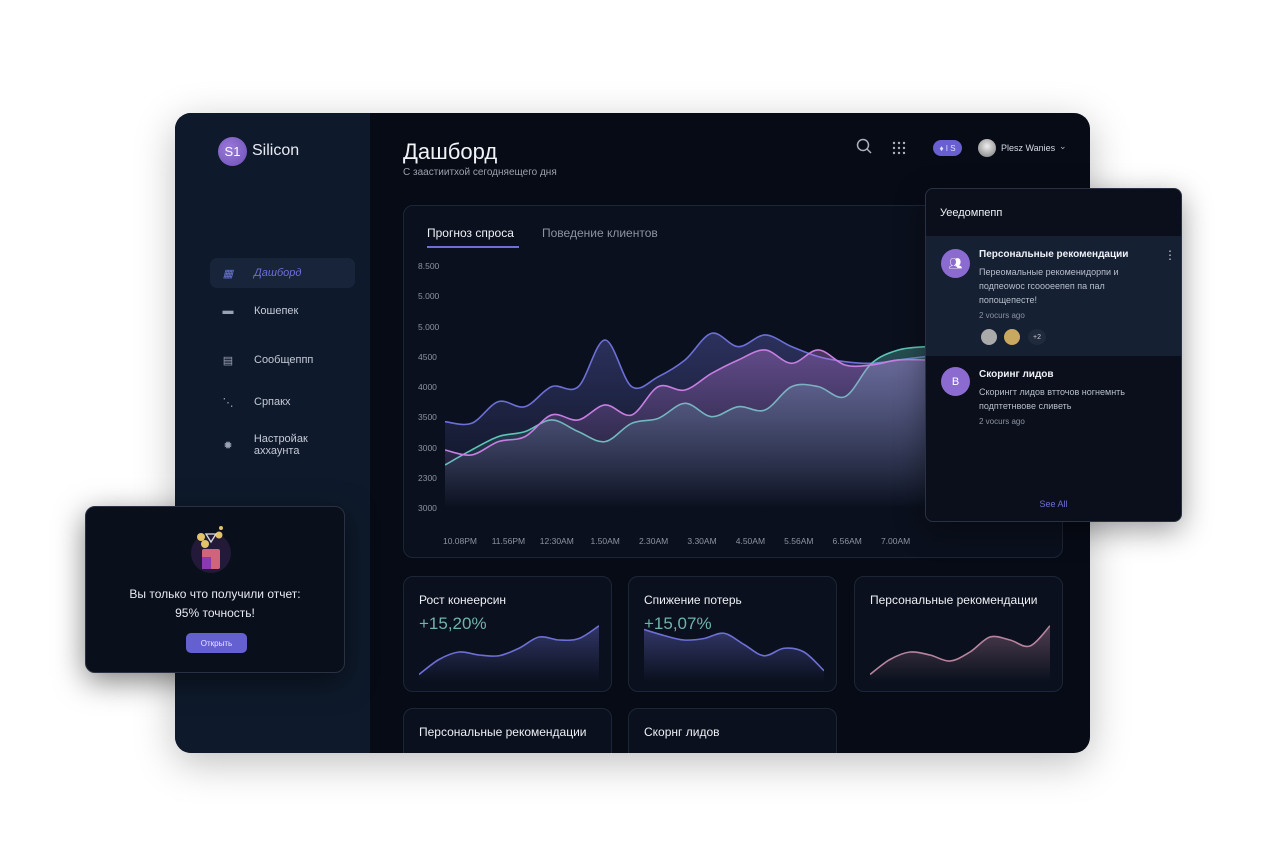  Describe the element at coordinates (427, 417) in the screenshot. I see `y-tick-label: 3500` at that location.